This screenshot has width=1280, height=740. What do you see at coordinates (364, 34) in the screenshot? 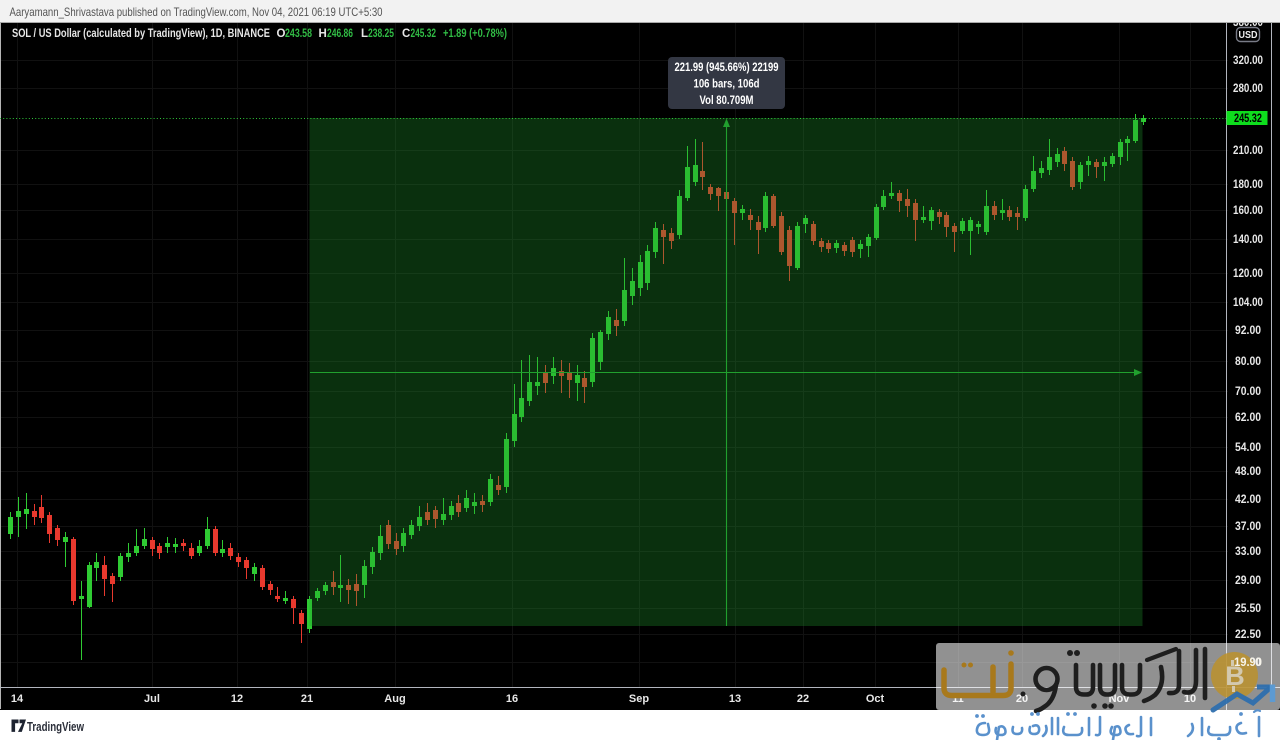
I see `svg-text: L` at bounding box center [364, 34].